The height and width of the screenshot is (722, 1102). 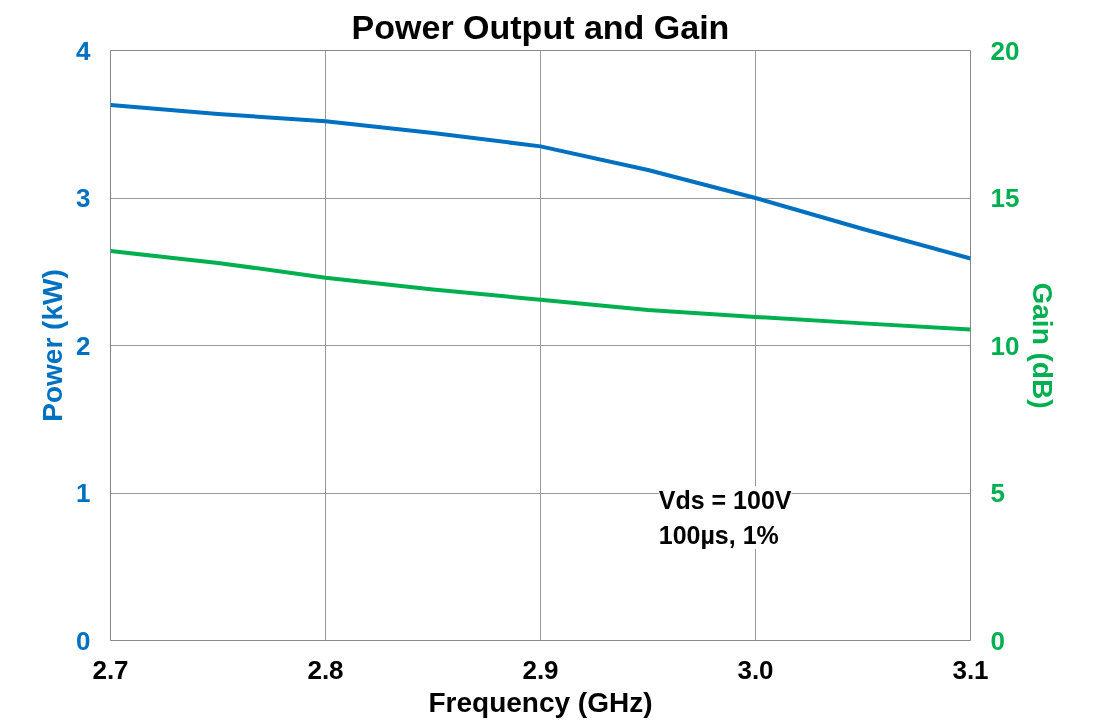 What do you see at coordinates (83, 198) in the screenshot?
I see `y-tick-label: 3` at bounding box center [83, 198].